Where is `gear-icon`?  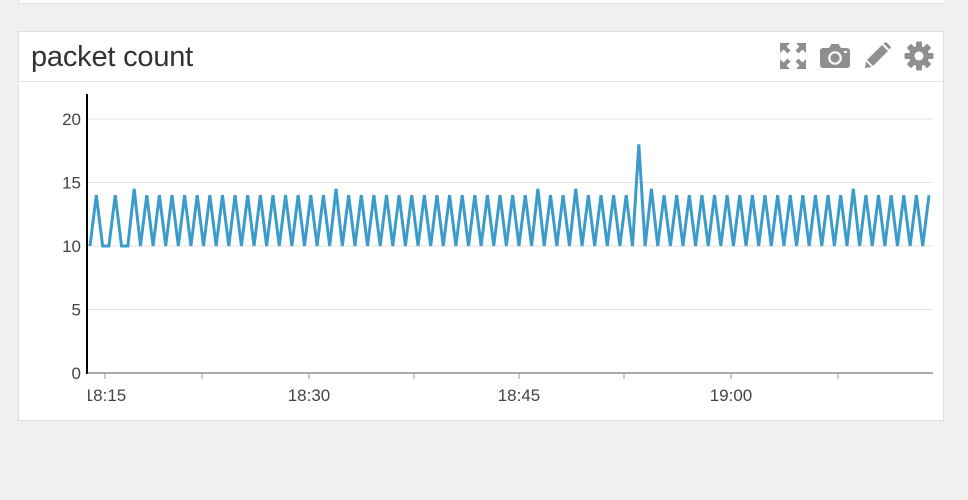
gear-icon is located at coordinates (919, 56).